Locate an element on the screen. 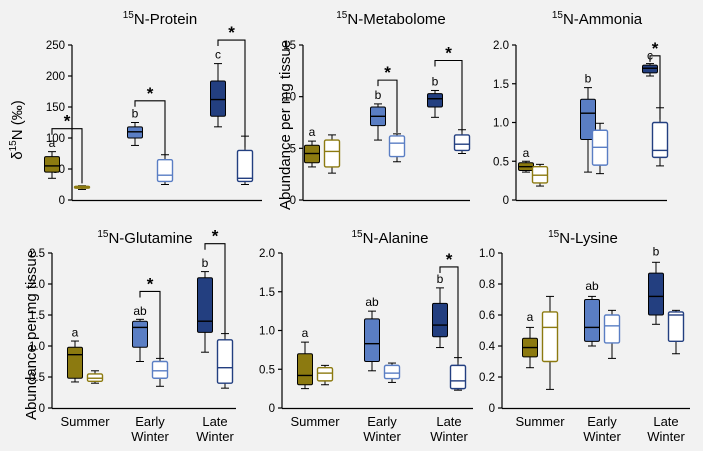 This screenshot has height=451, width=703. ammonia-ytick-label: 1.0 is located at coordinates (501, 124).